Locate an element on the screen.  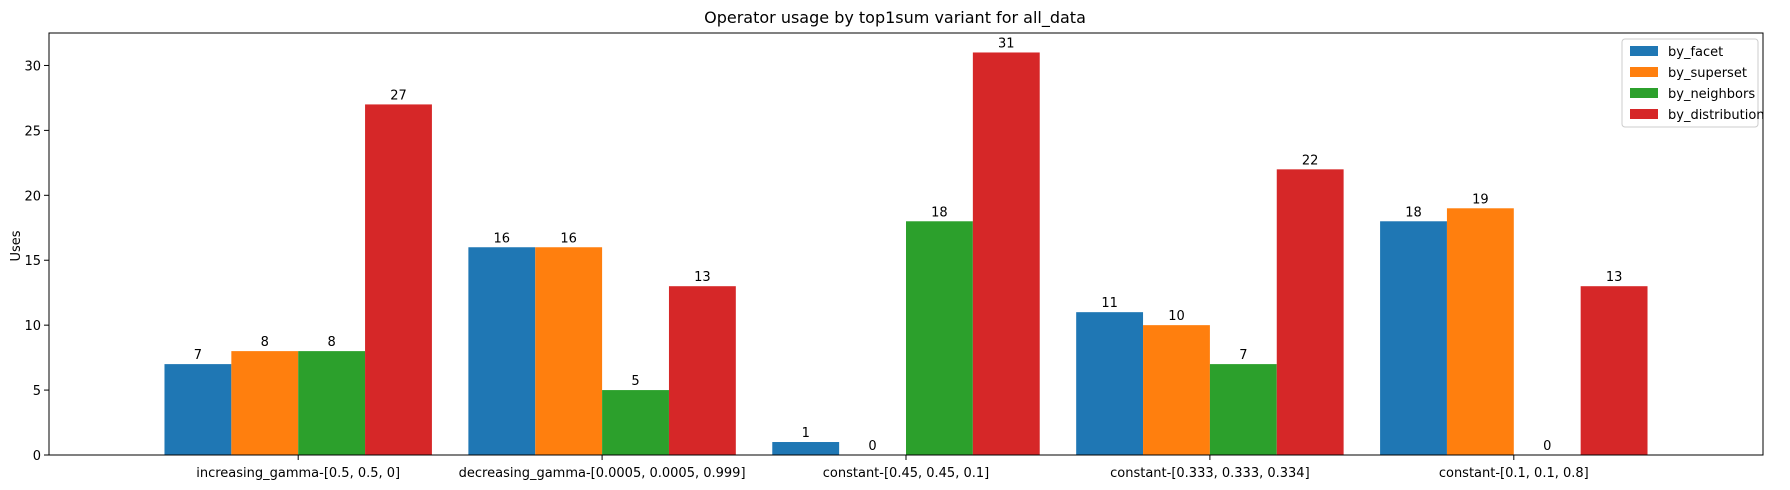
legend-swatch-by_distribution is located at coordinates (1644, 114).